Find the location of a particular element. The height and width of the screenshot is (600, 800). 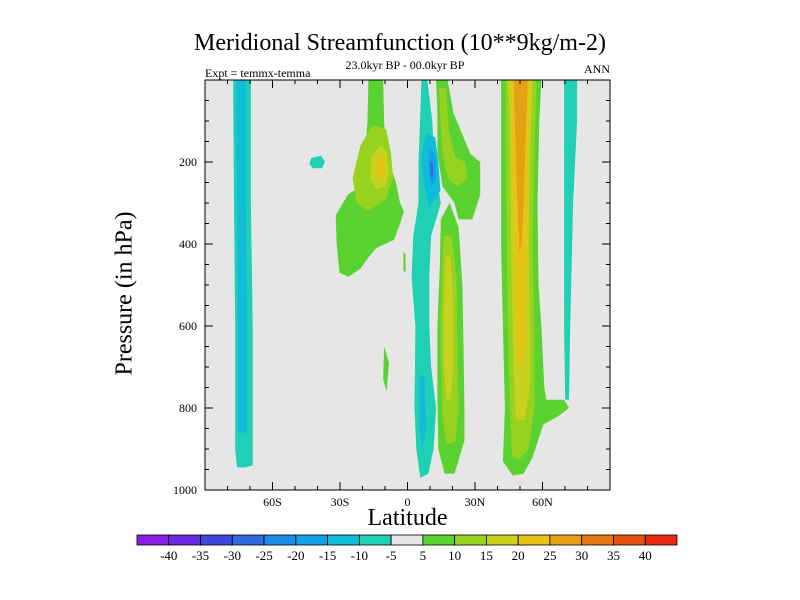

colorbar-label-15: 40 is located at coordinates (645, 555).